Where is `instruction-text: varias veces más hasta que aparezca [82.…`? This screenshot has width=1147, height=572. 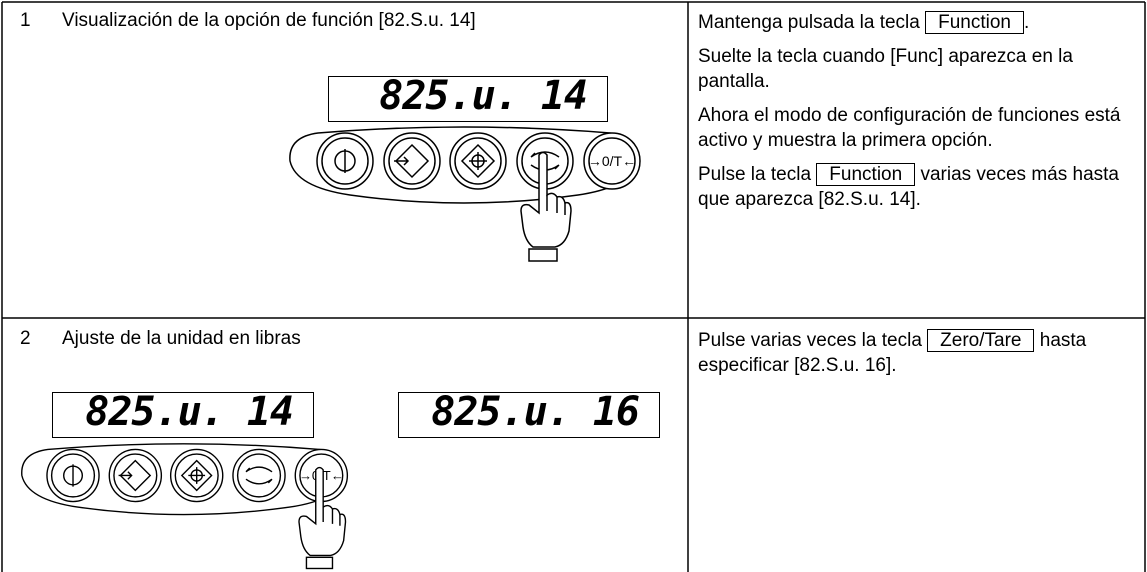 instruction-text: varias veces más hasta que aparezca [82.… is located at coordinates (908, 187).